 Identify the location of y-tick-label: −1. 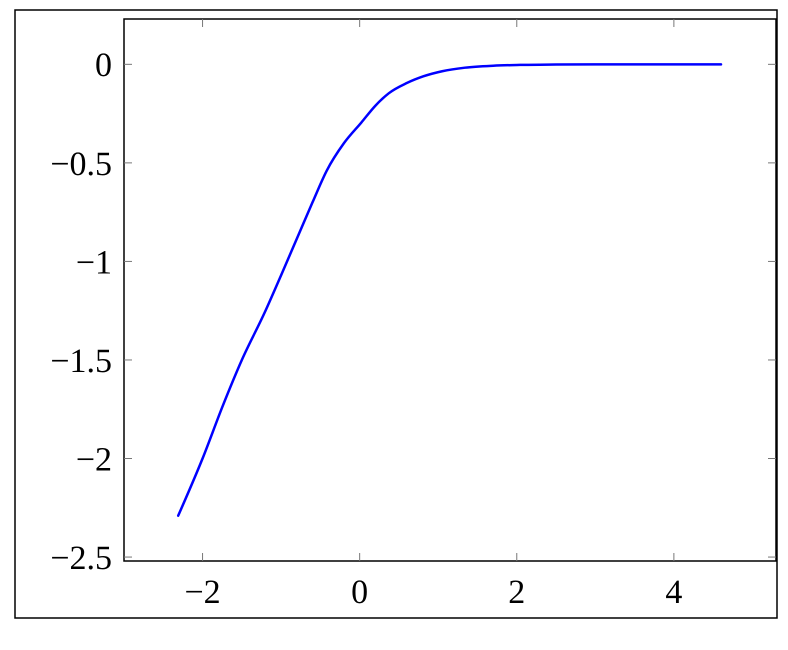
(94, 263).